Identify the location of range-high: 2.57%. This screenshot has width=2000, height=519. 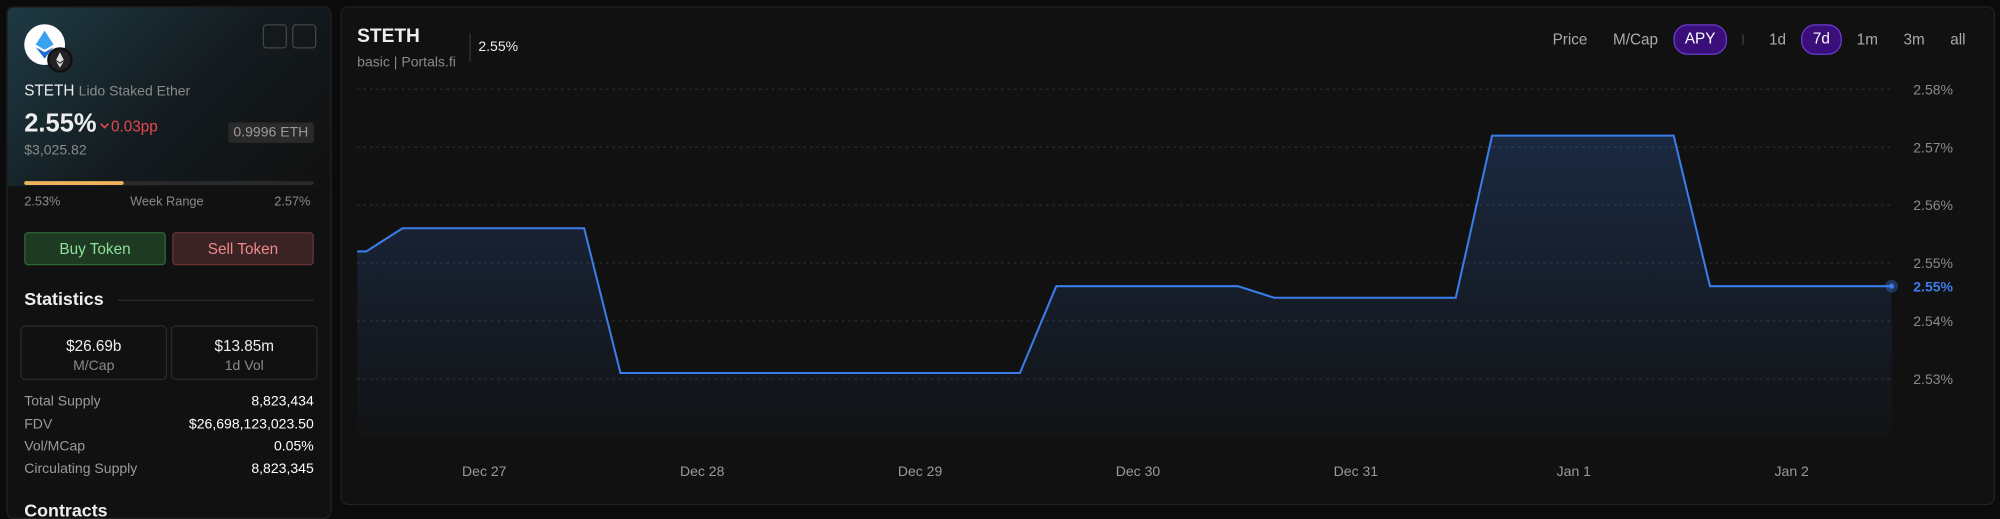
(292, 202).